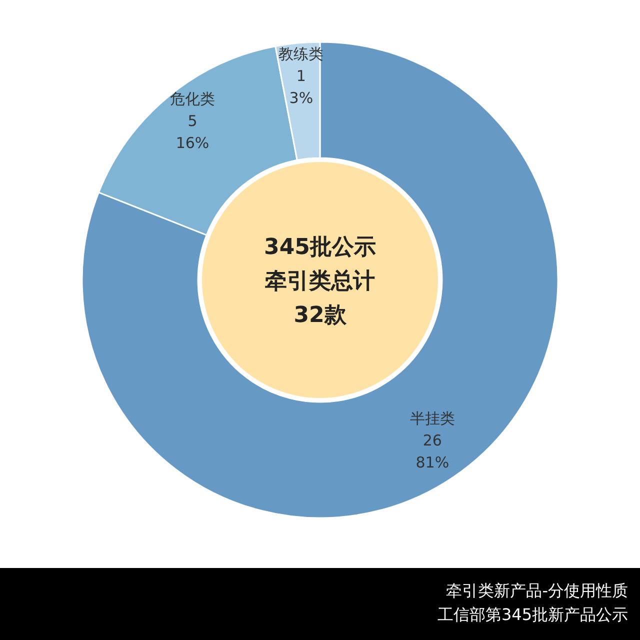  What do you see at coordinates (321, 315) in the screenshot?
I see `text: 32款` at bounding box center [321, 315].